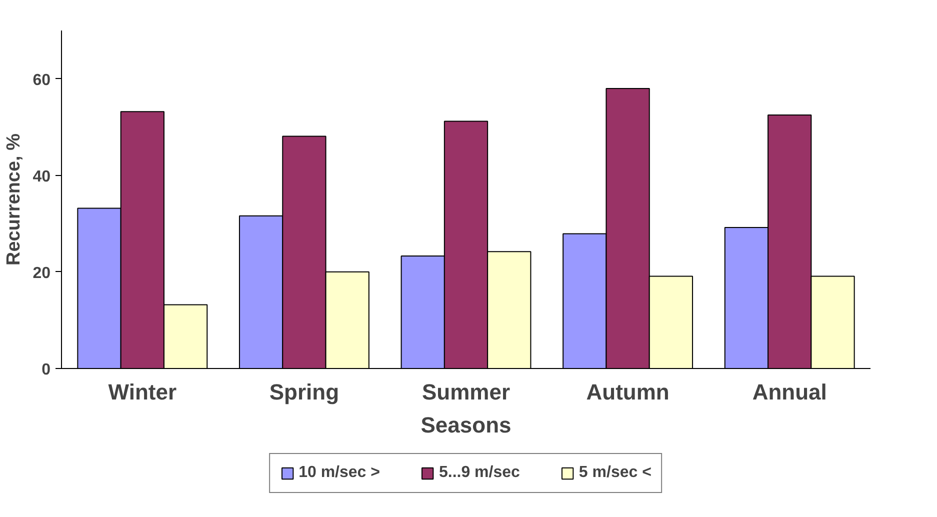  Describe the element at coordinates (615, 473) in the screenshot. I see `legend-label: 5 m/sec <` at that location.